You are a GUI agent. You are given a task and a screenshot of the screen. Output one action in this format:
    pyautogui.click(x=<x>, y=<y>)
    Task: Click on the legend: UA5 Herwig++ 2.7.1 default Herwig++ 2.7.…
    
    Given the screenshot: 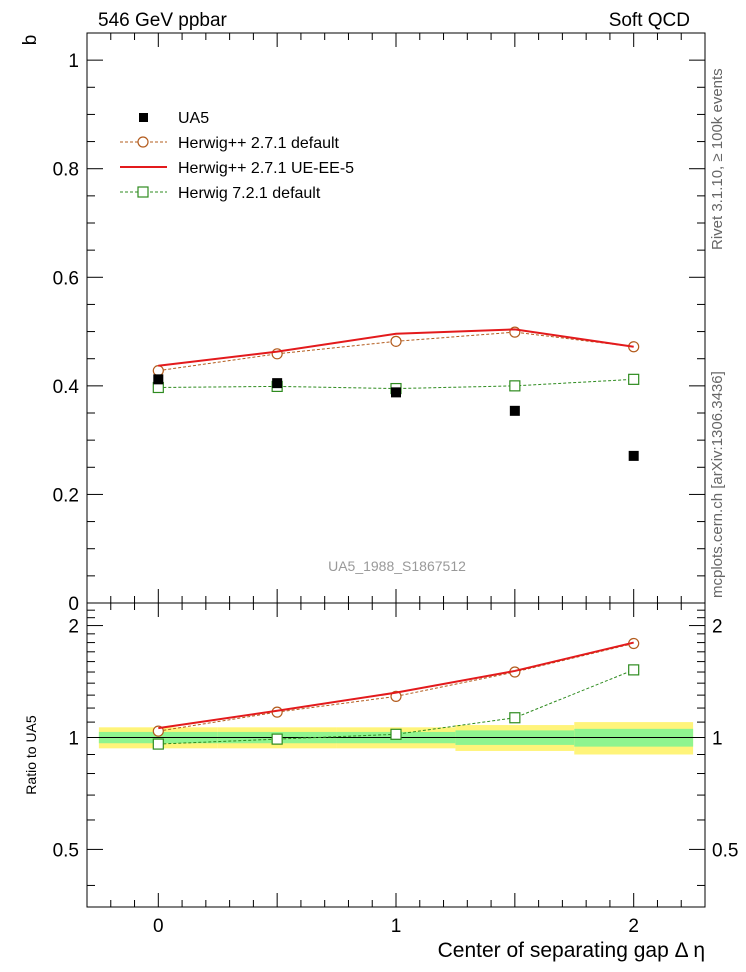 What is the action you would take?
    pyautogui.click(x=237, y=156)
    